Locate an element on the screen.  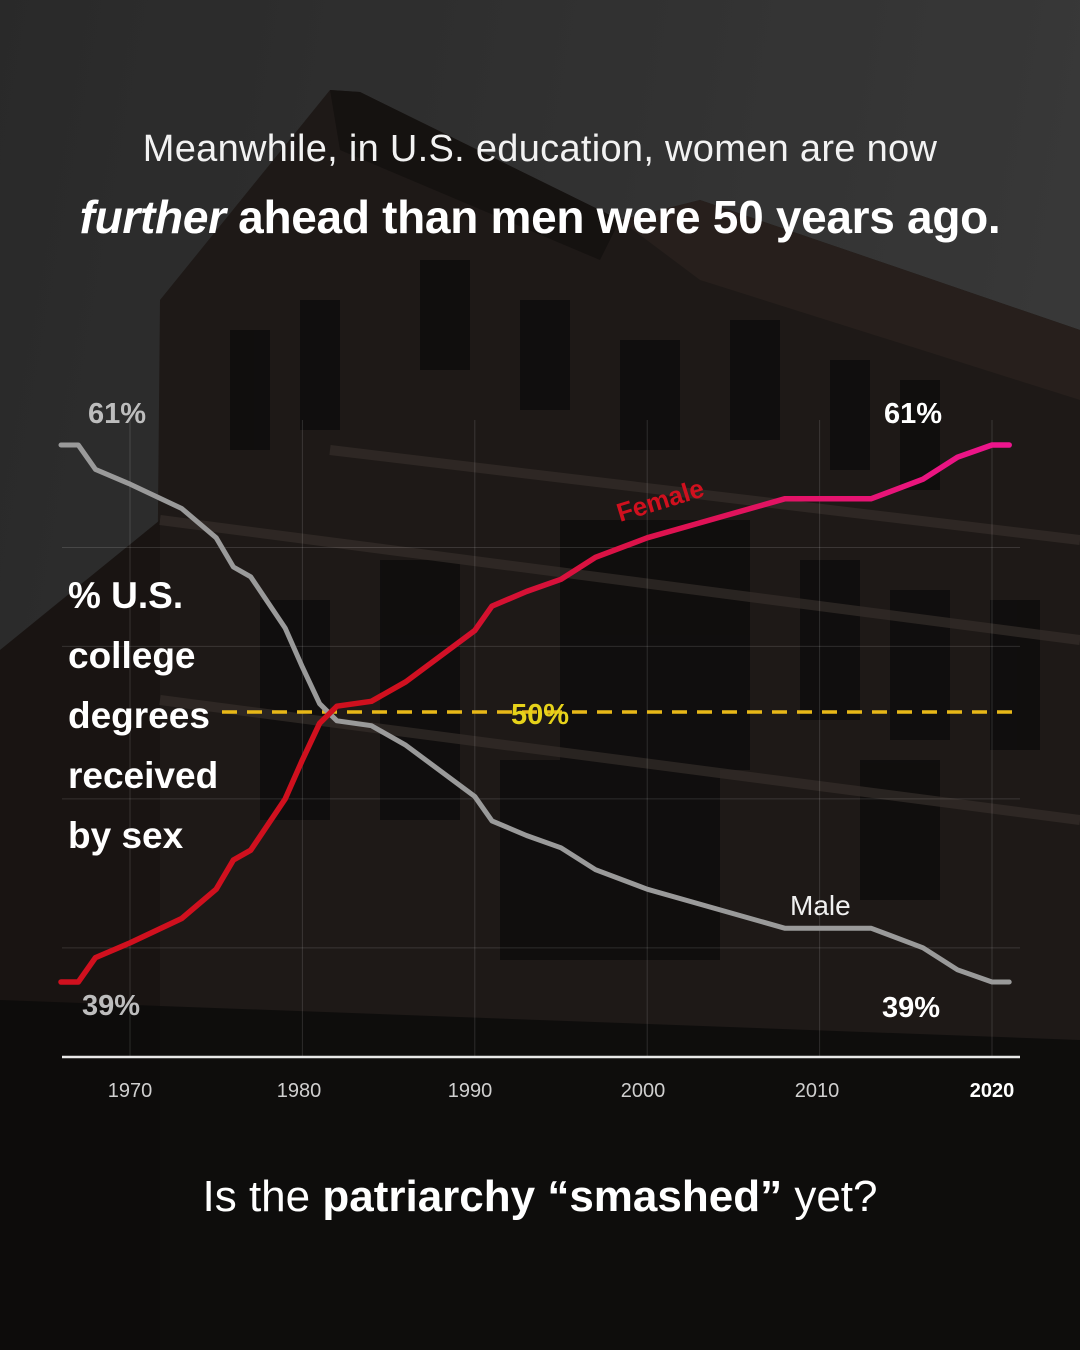
x-tick-2020: 2020 is located at coordinates (992, 1091).